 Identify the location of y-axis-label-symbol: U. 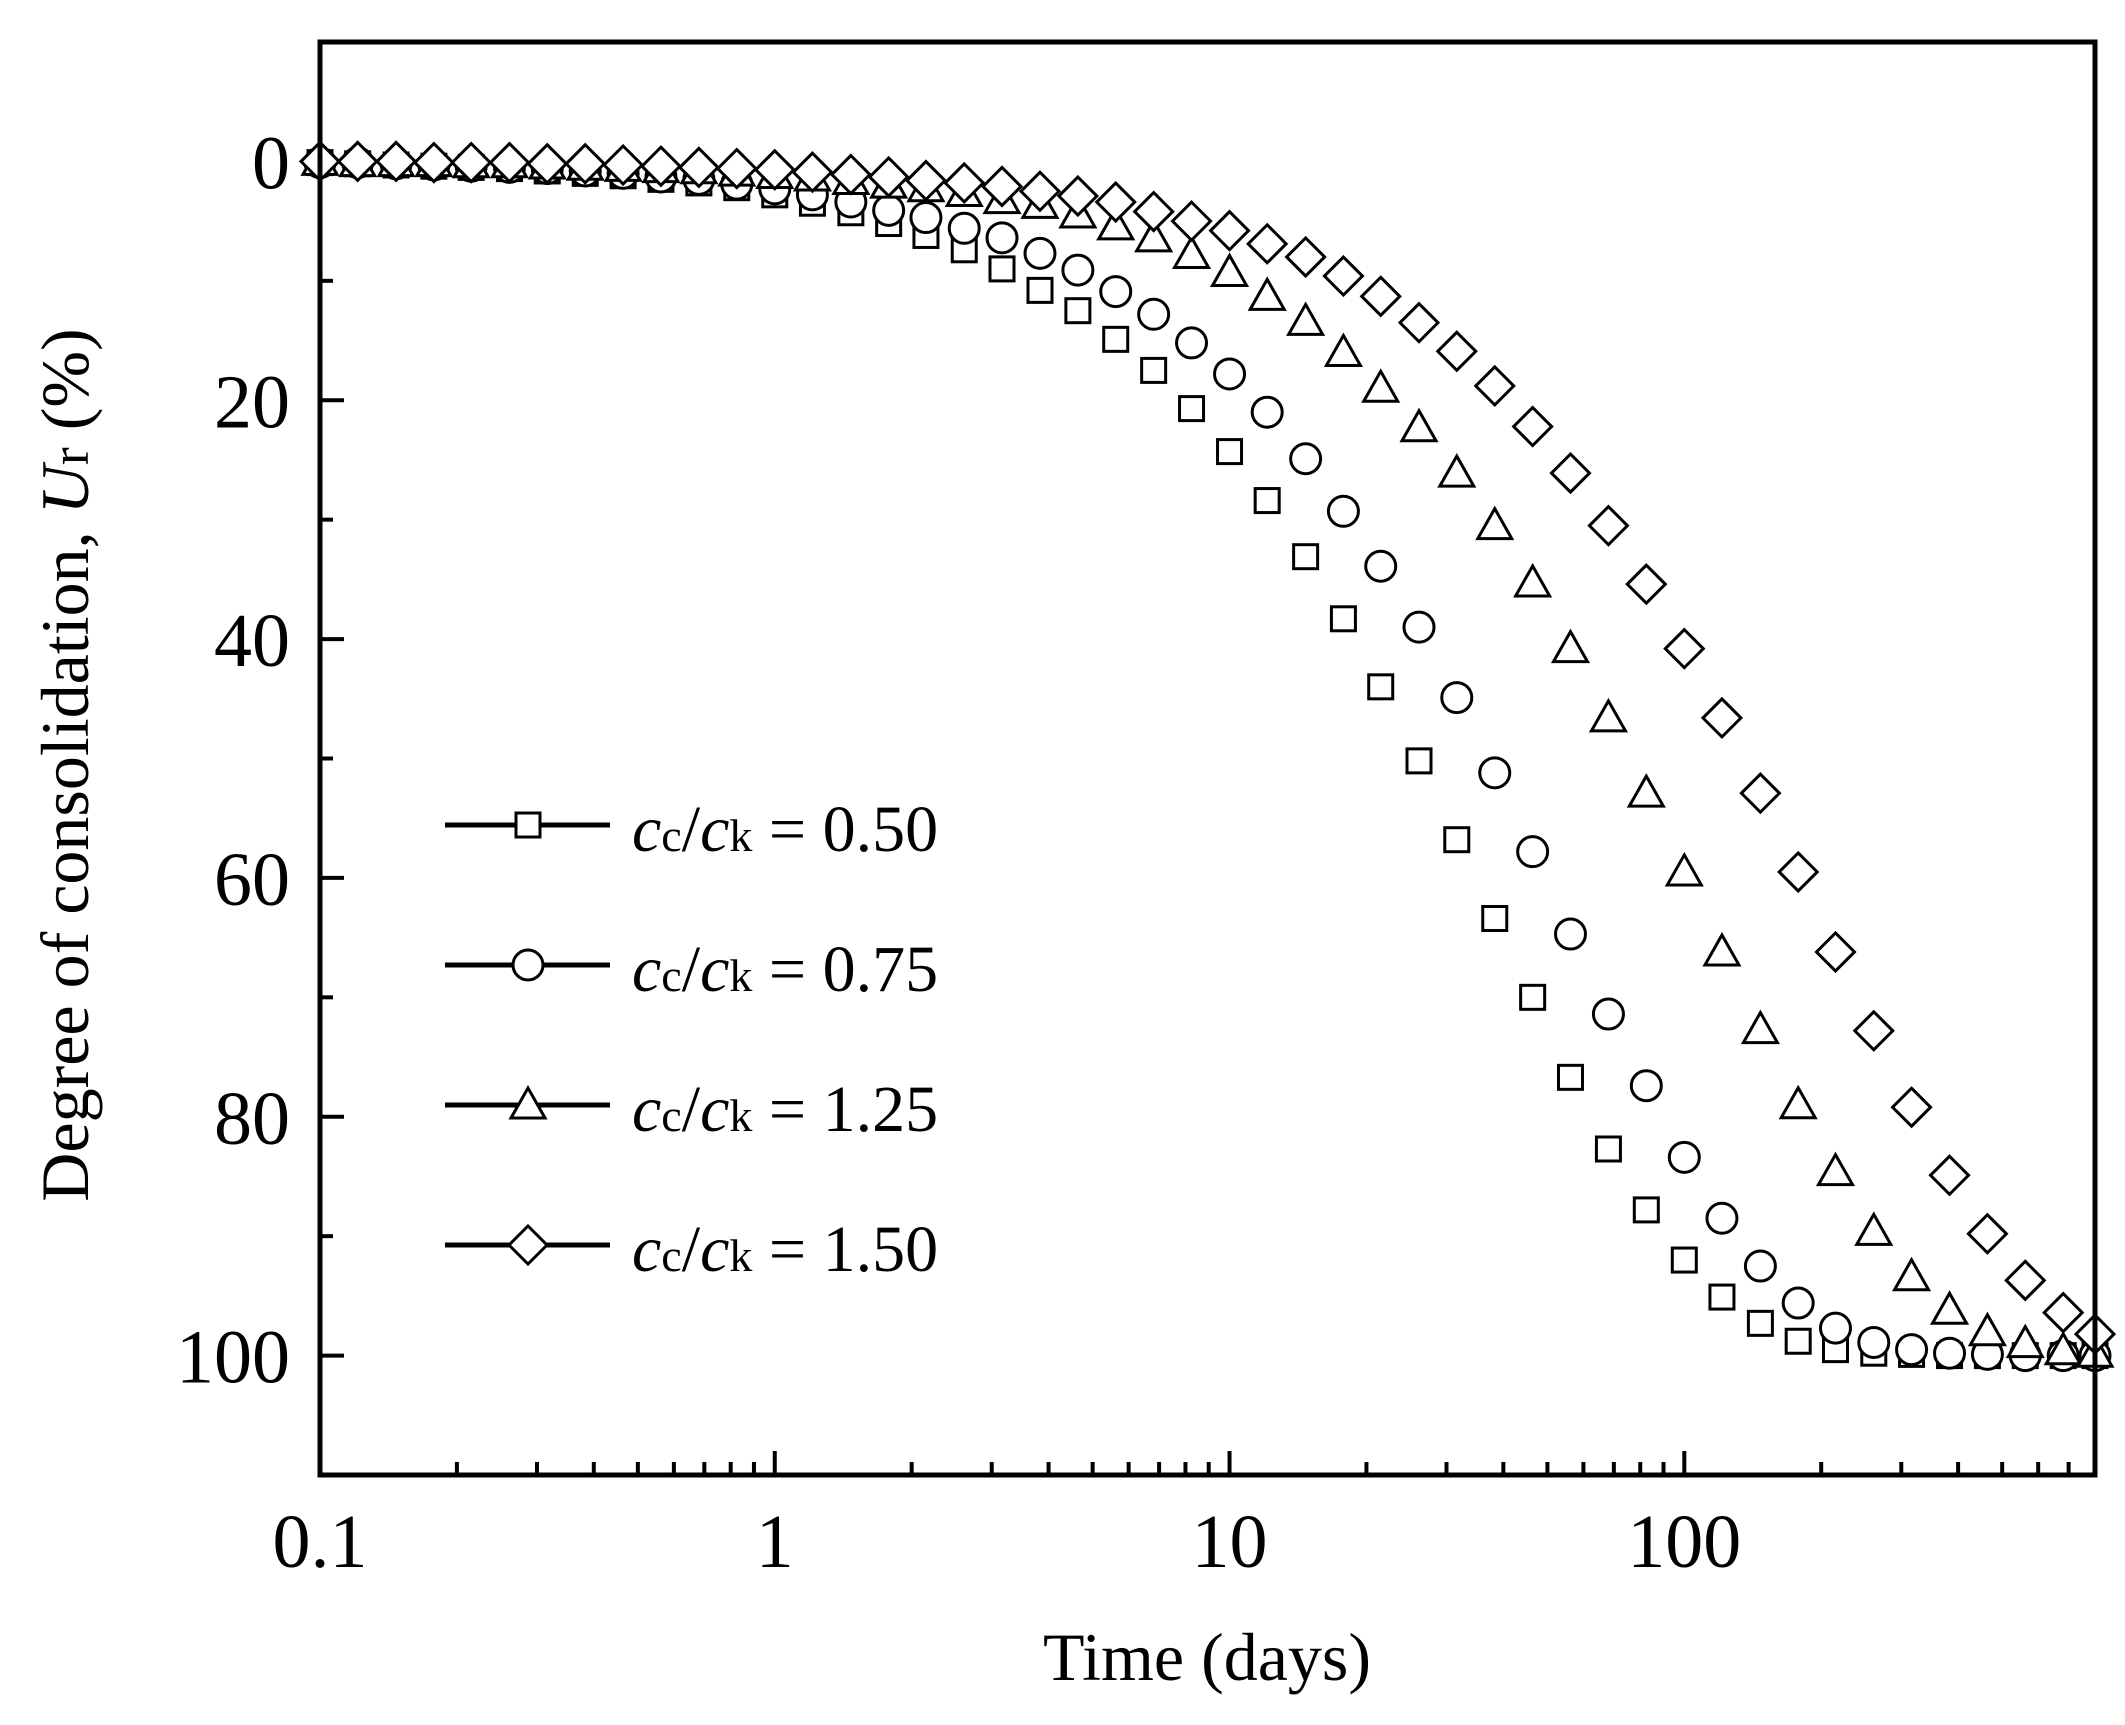
(65, 487).